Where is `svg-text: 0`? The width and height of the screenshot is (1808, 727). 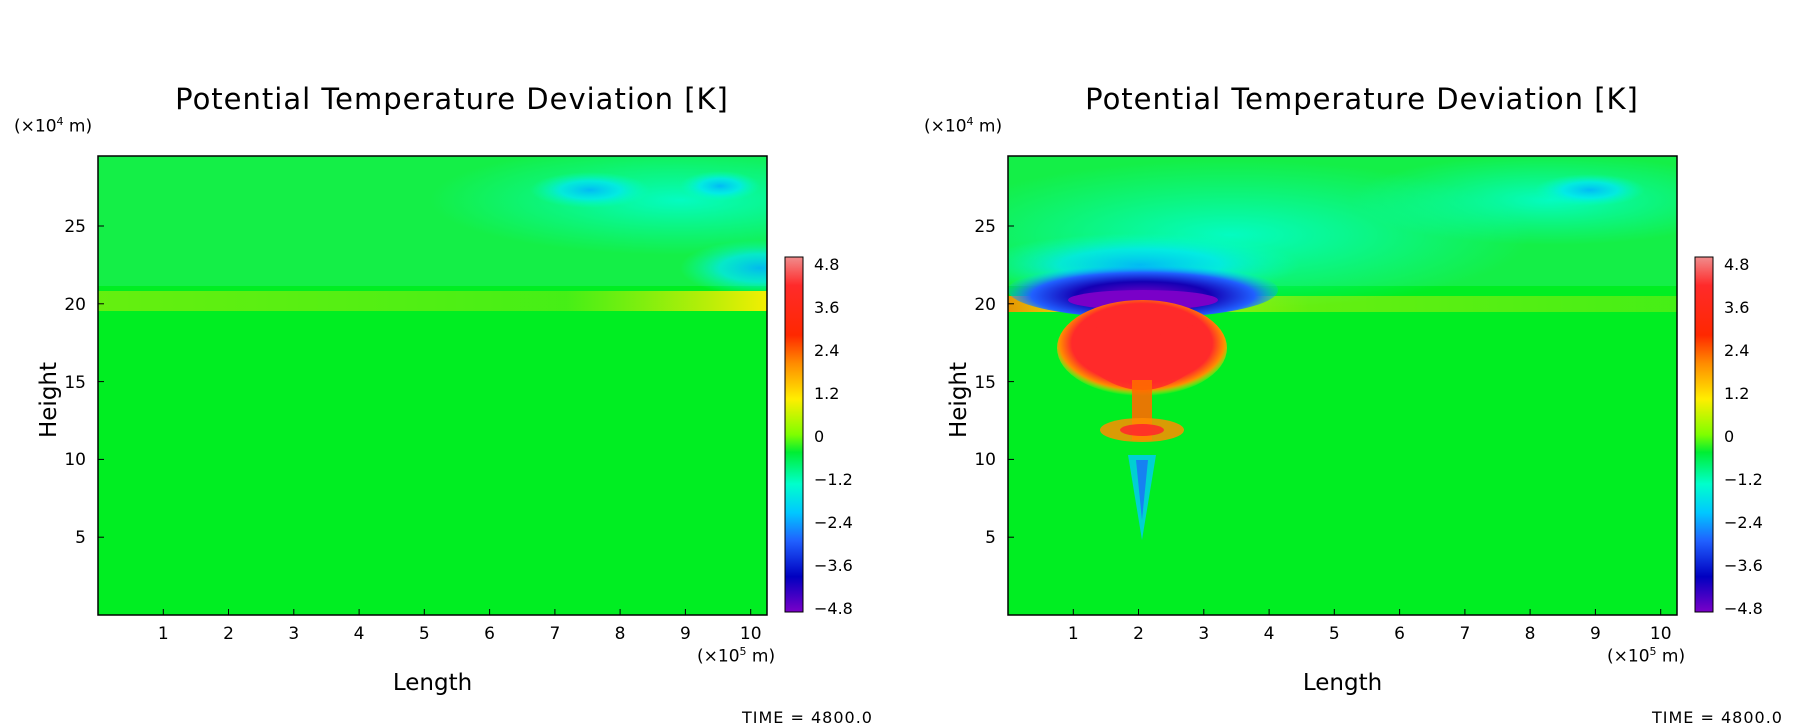
svg-text: 0 is located at coordinates (1729, 436).